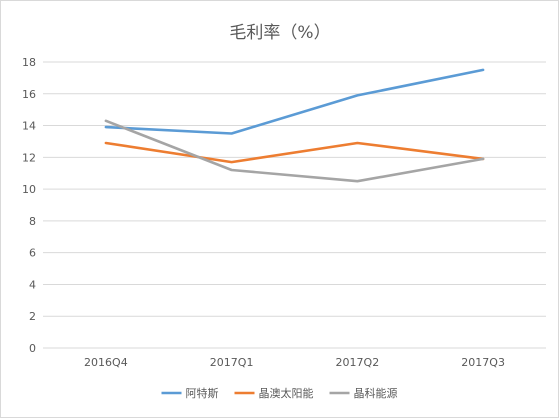 This screenshot has width=559, height=418. I want to click on x-tick-label: 2017Q2, so click(358, 362).